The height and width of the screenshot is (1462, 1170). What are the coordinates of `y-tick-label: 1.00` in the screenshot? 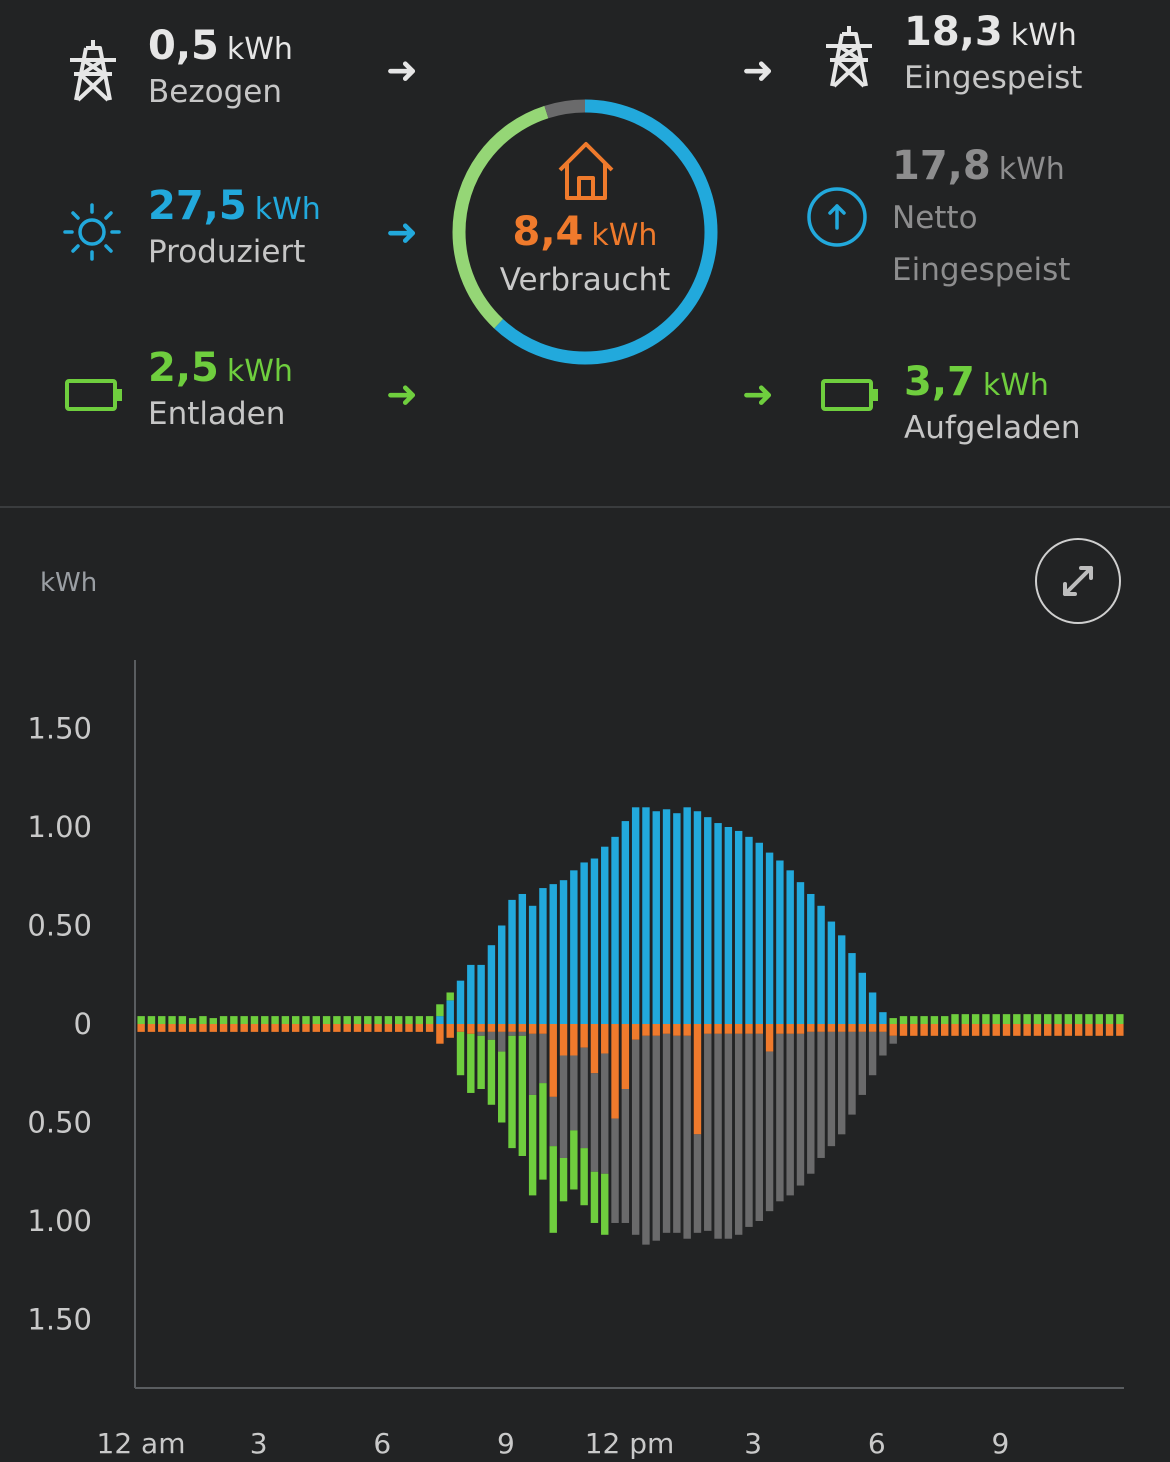 It's located at (59, 1221).